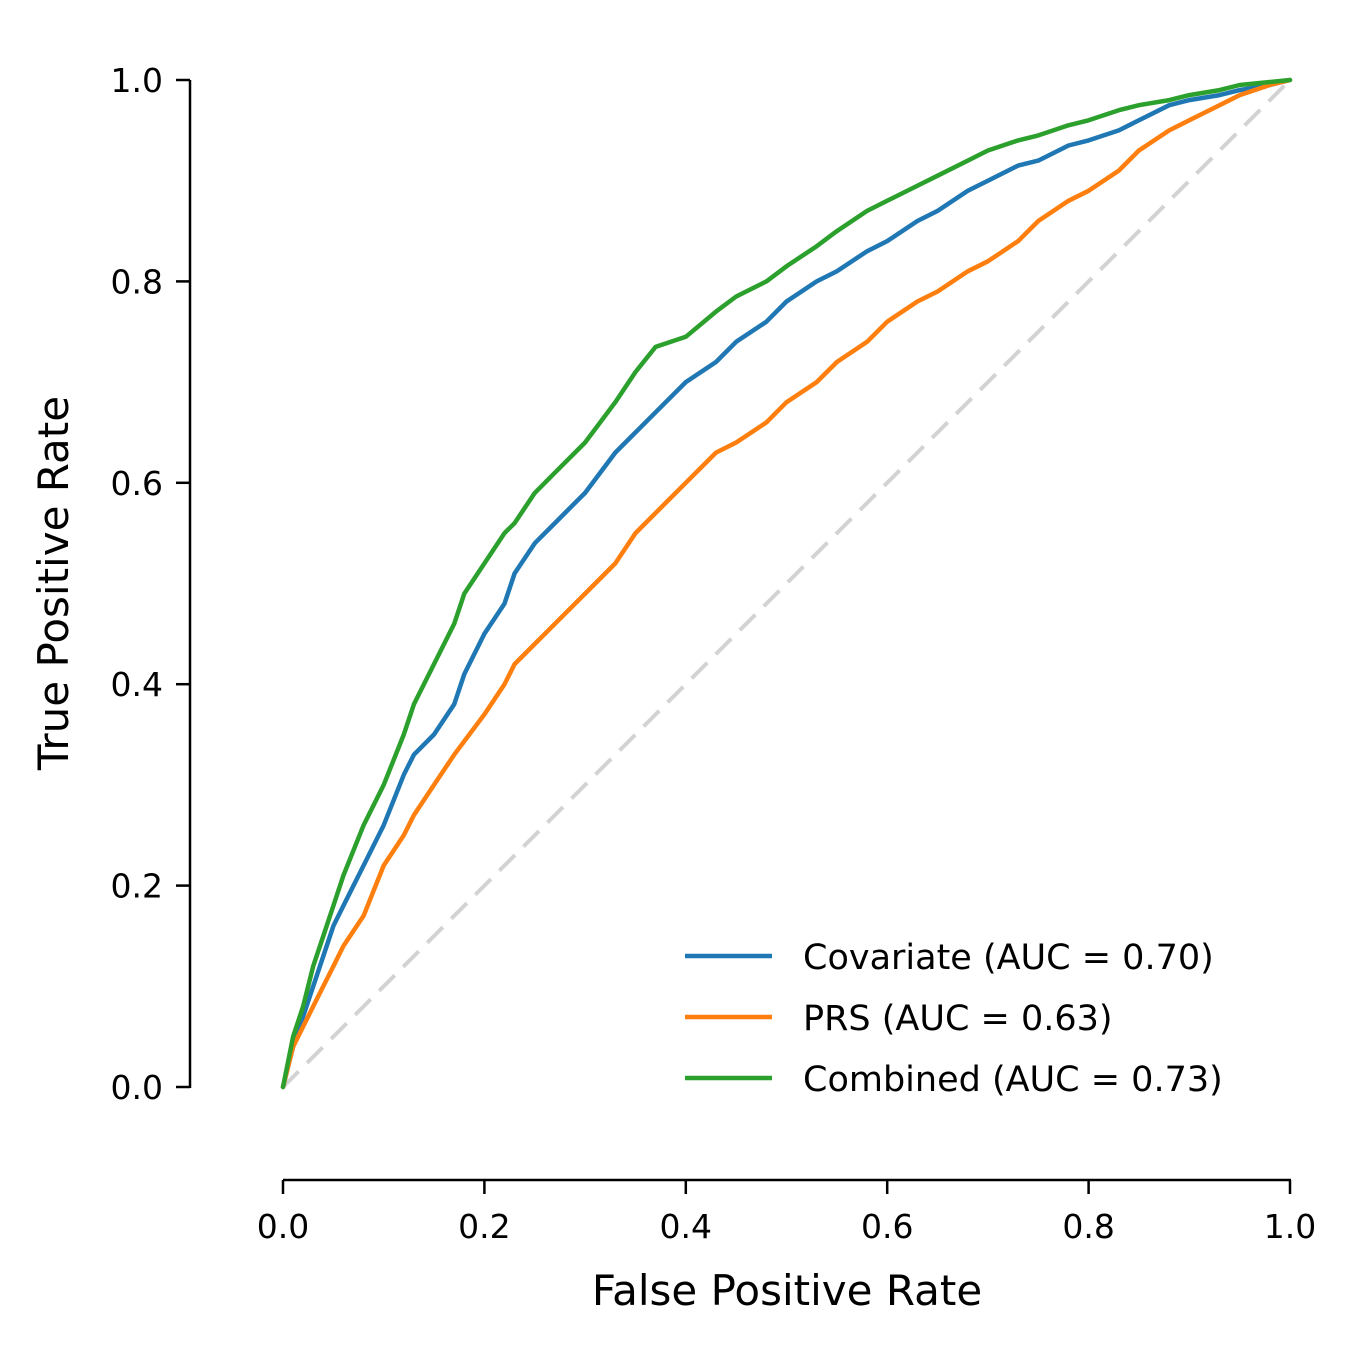 The image size is (1371, 1349). I want to click on x-axis: 0.0 0.2 0.4 0.6 0.8 1.0, so click(786, 1212).